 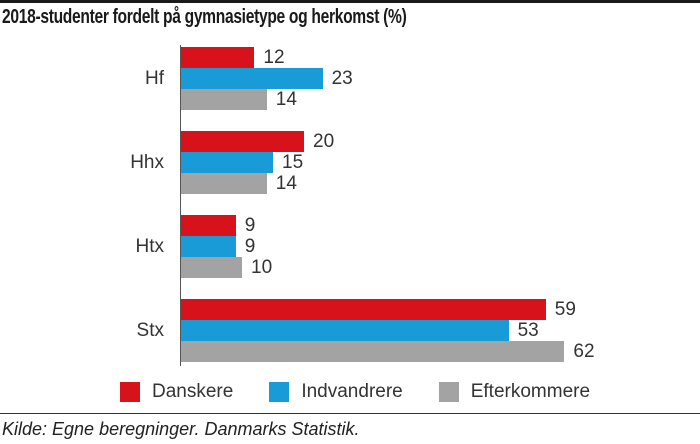 I want to click on legend: Danskere Indvandrere Efterkommere, so click(x=355, y=392).